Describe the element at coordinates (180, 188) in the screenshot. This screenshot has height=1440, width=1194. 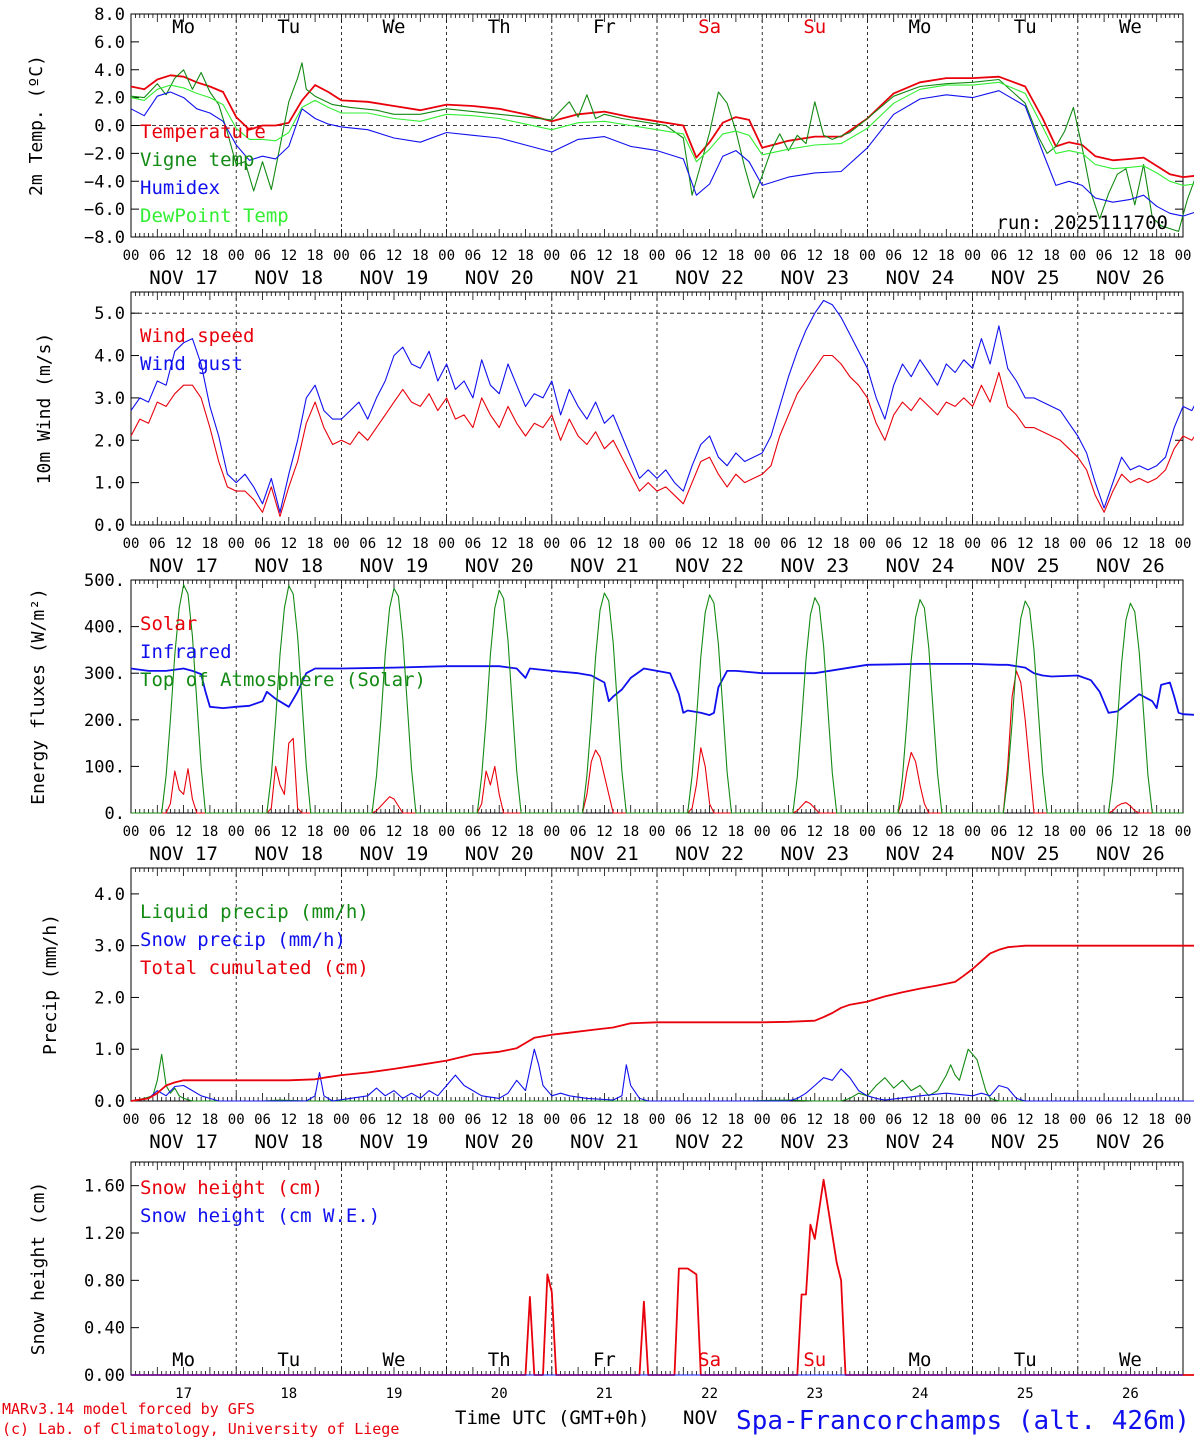
I see `temp-legend-item: Humidex` at that location.